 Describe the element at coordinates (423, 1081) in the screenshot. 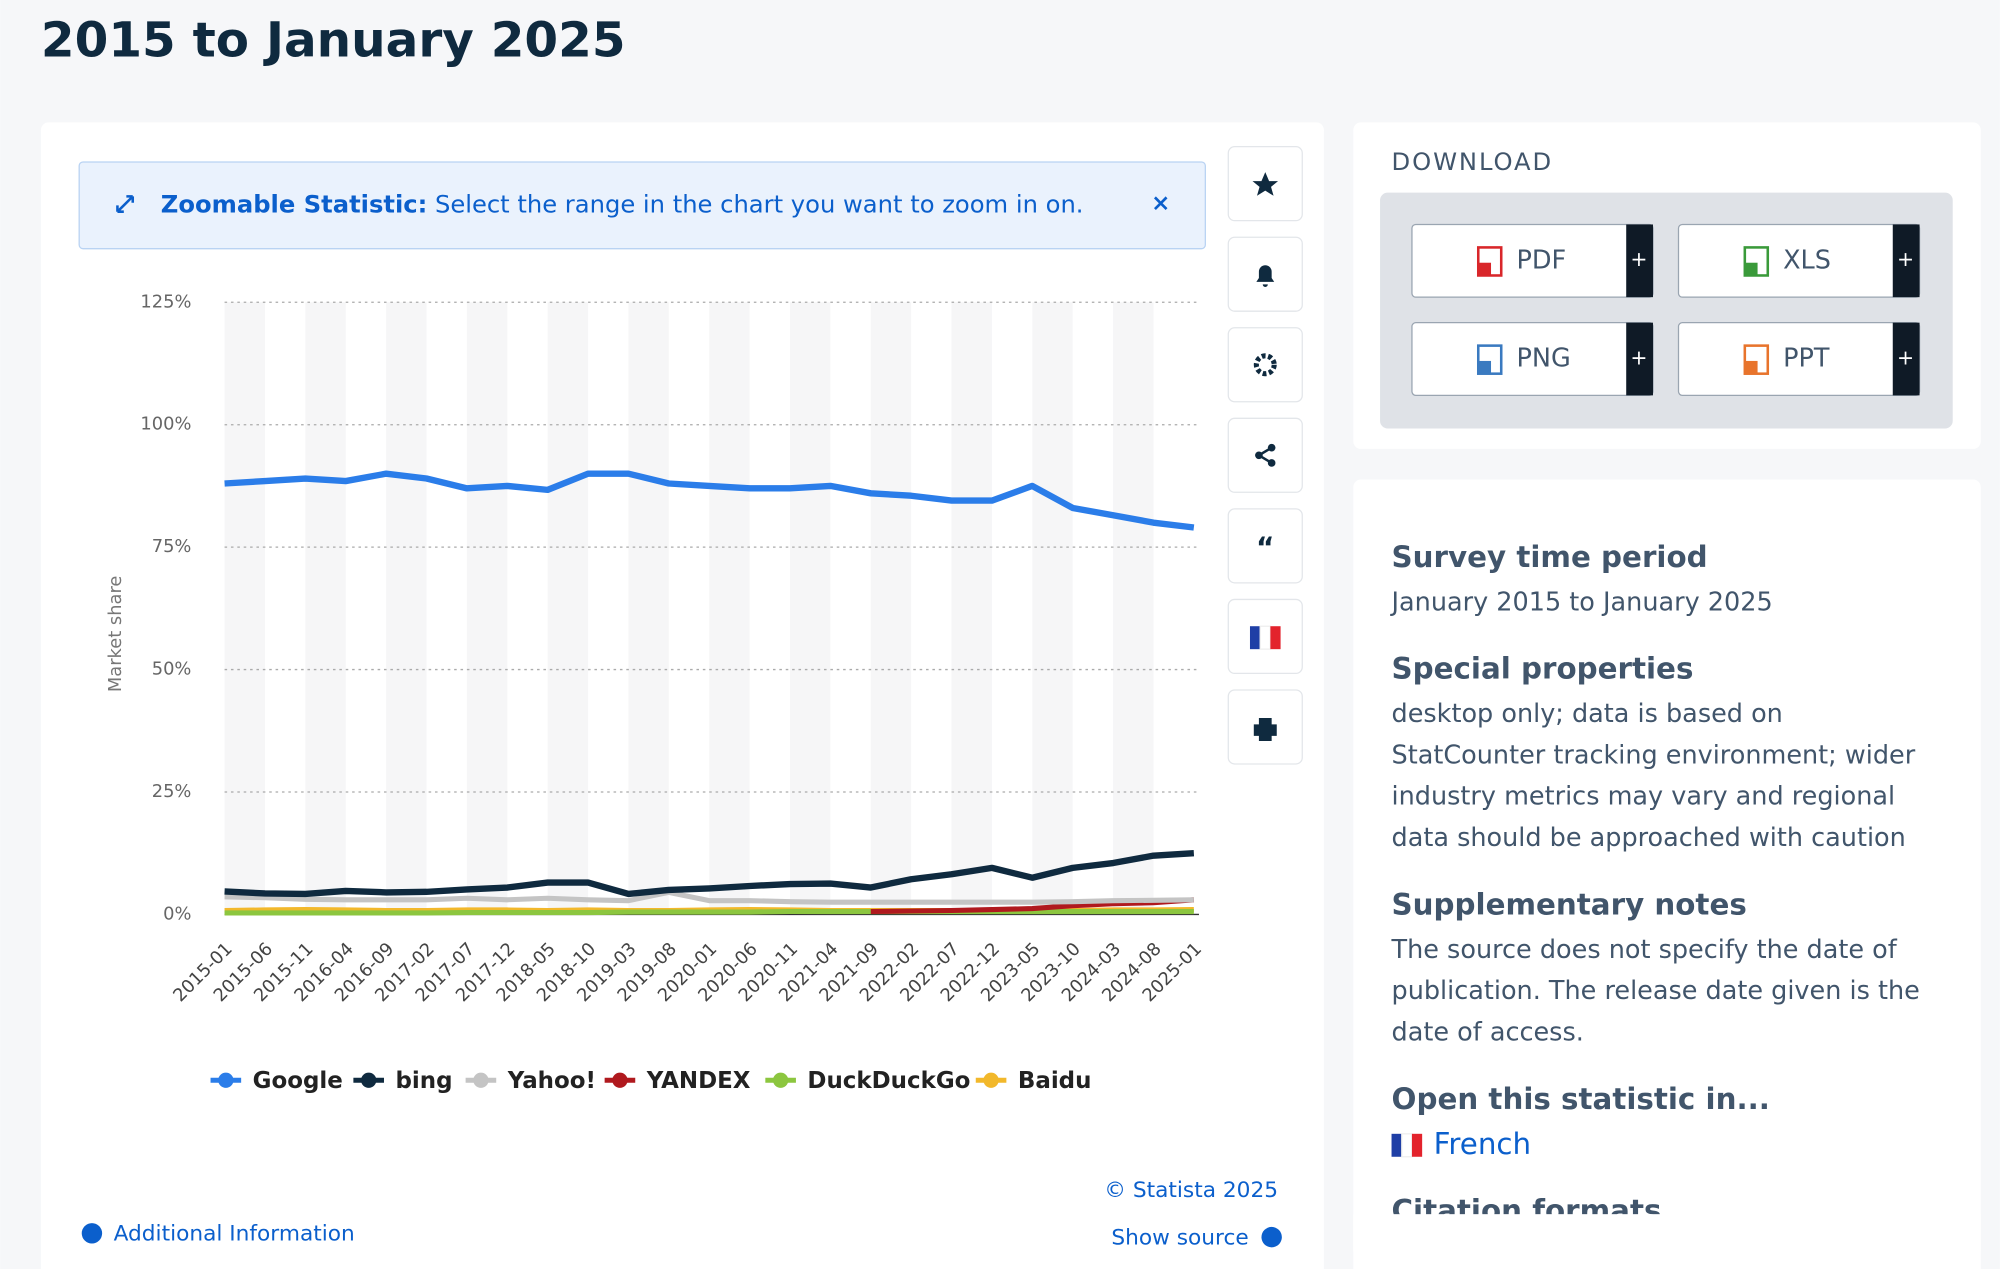

I see `legend-label: bing` at that location.